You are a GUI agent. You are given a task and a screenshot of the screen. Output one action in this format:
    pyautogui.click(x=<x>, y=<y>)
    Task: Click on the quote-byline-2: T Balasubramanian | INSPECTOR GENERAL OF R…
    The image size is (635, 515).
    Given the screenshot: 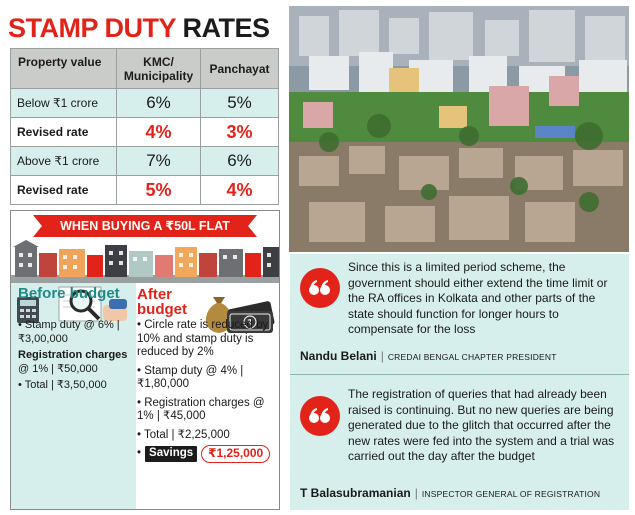 What is the action you would take?
    pyautogui.click(x=450, y=493)
    